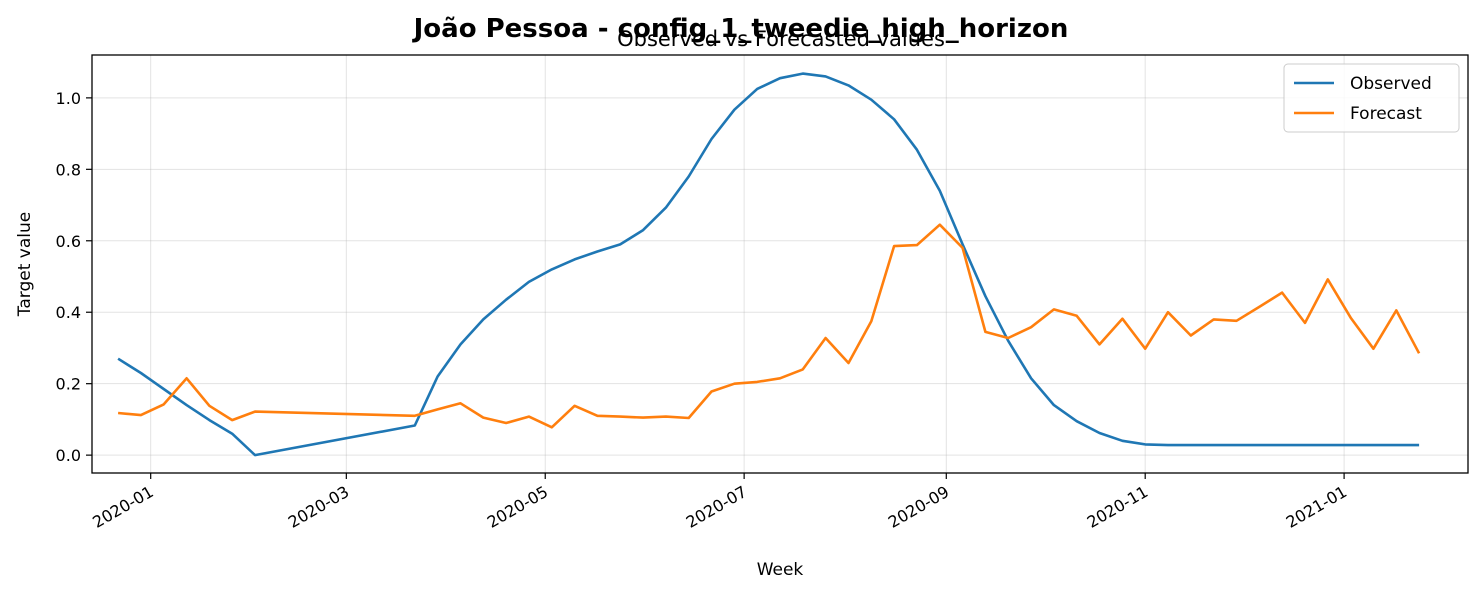 This screenshot has width=1483, height=593. Describe the element at coordinates (122, 507) in the screenshot. I see `x-tick-label: 2020-01` at that location.